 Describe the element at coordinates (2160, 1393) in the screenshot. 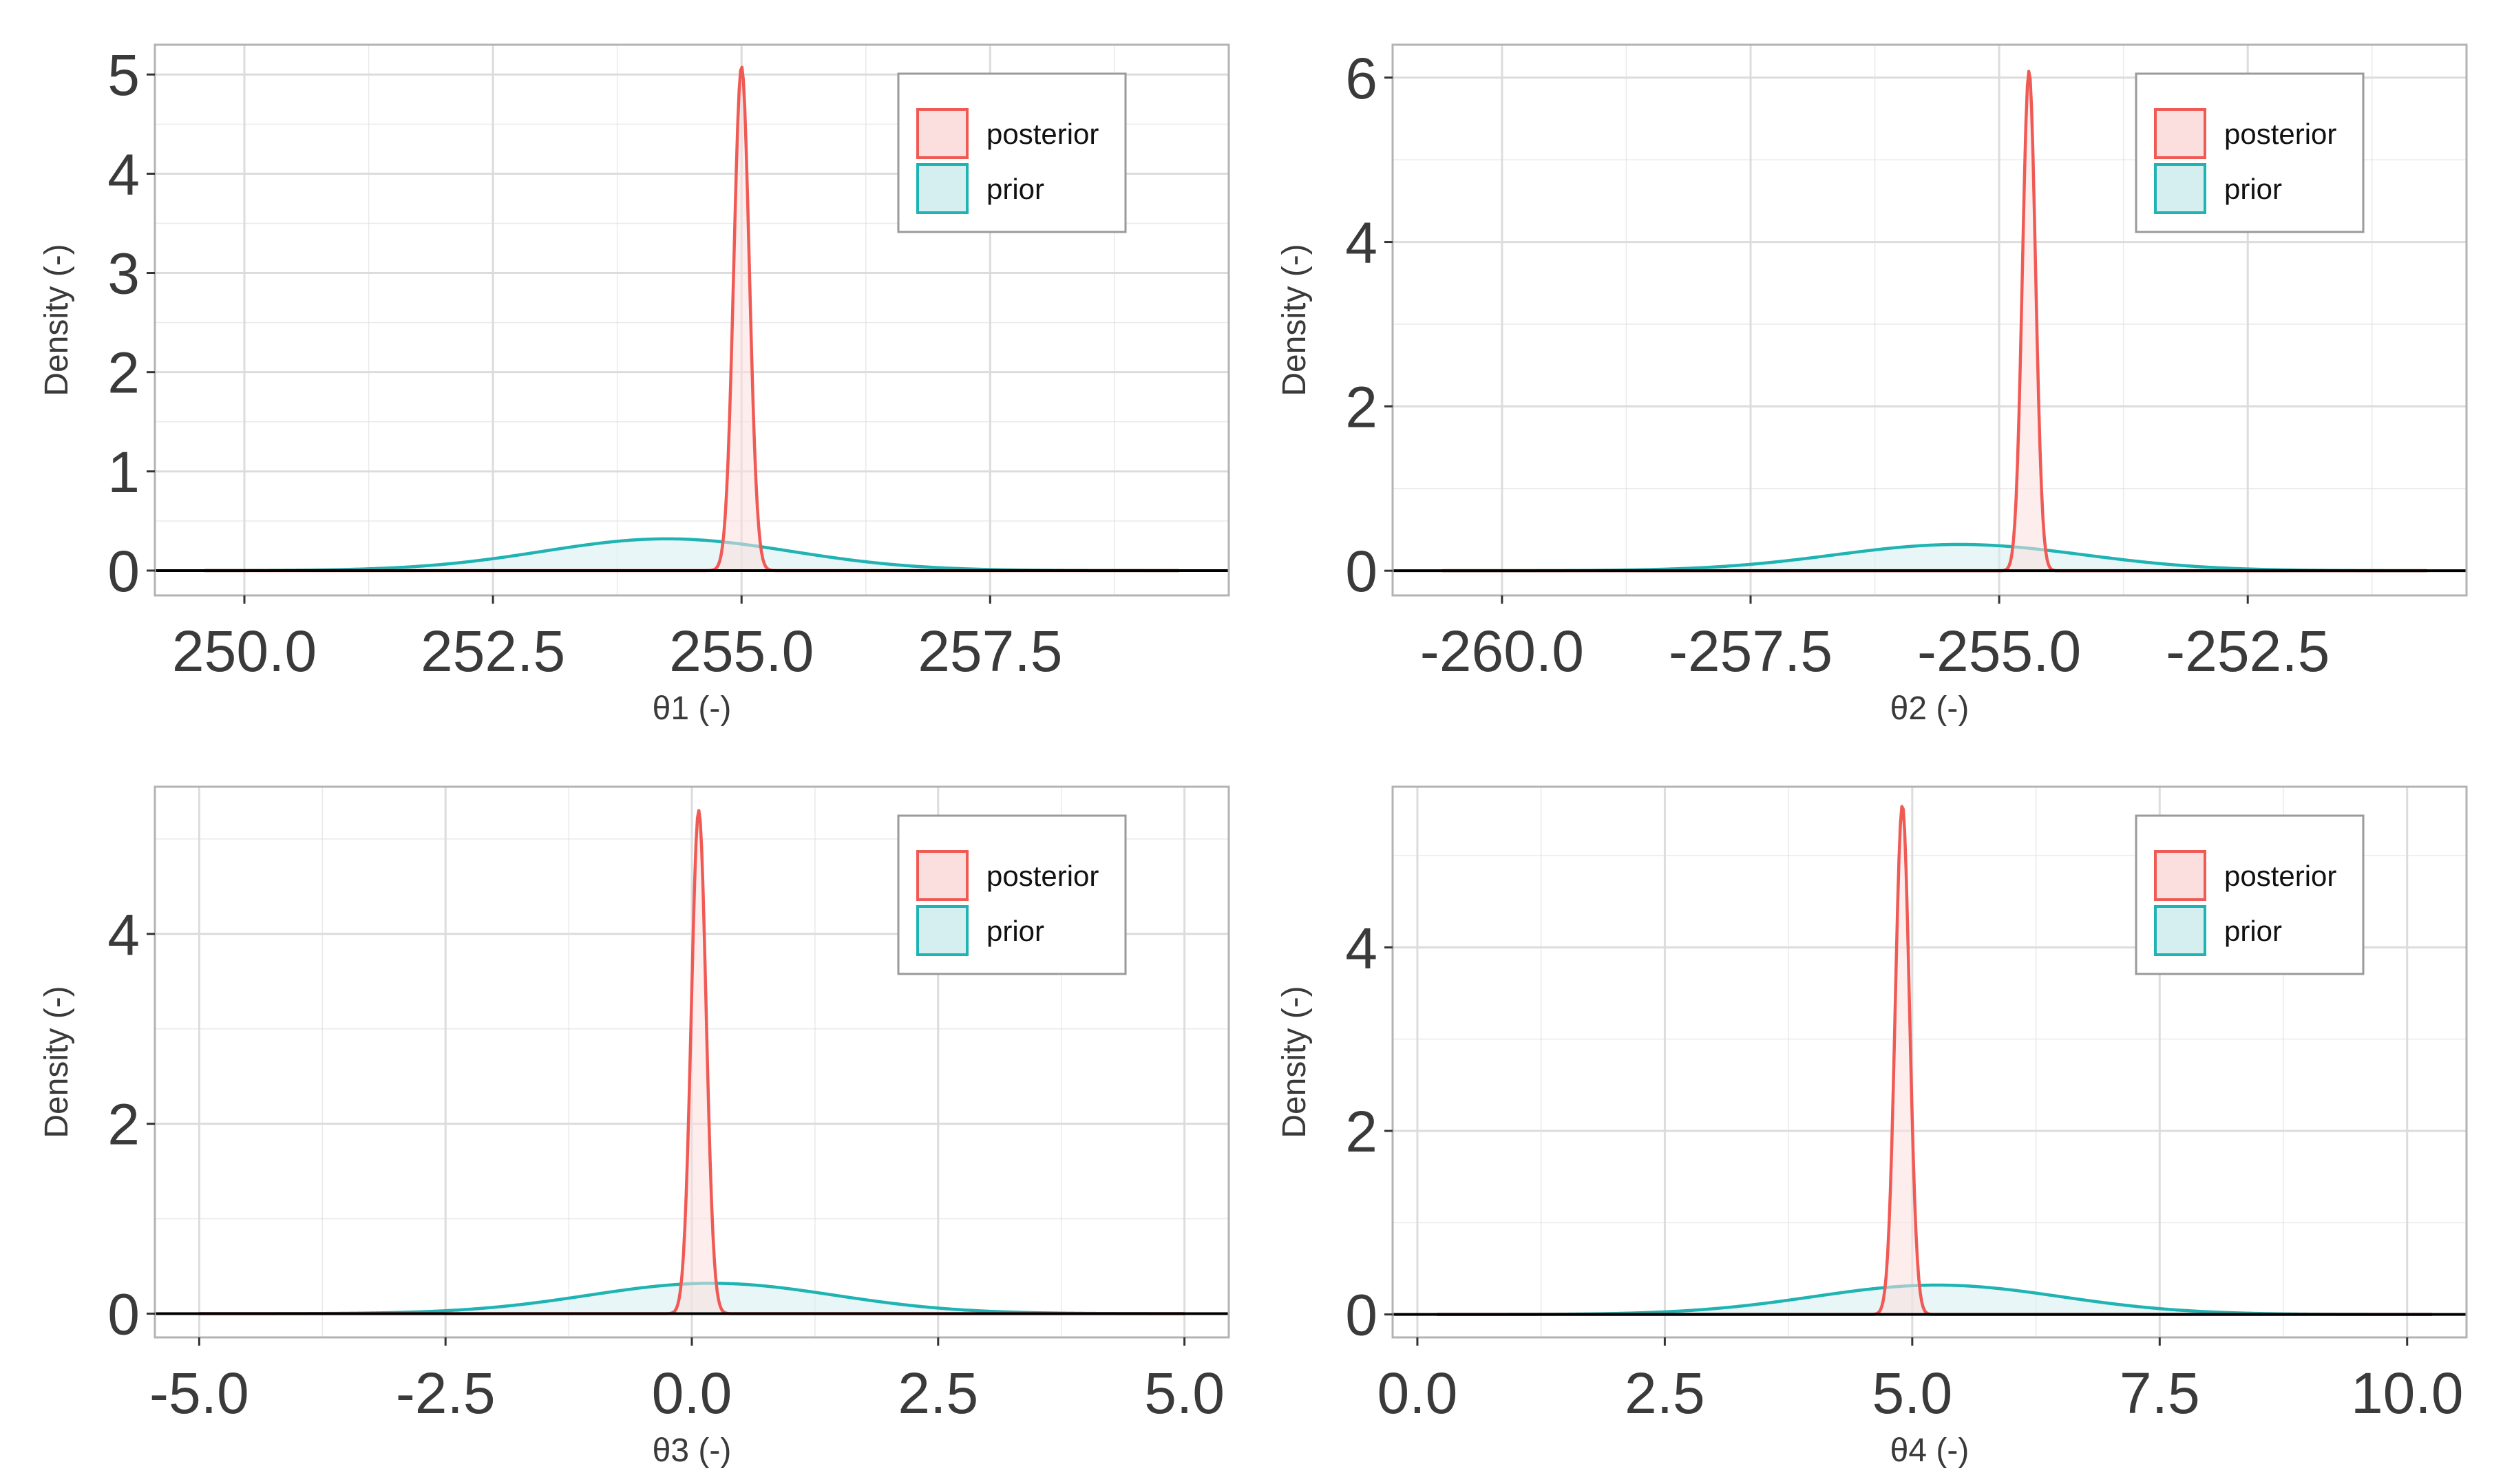

I see `x-tick-label: 7.5` at that location.